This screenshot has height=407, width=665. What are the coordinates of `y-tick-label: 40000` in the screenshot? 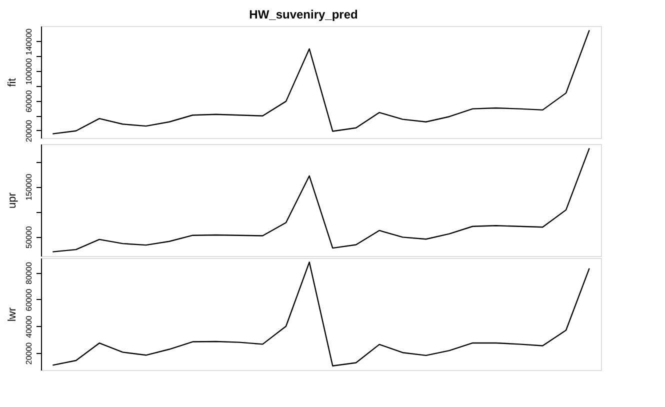 It's located at (29, 326).